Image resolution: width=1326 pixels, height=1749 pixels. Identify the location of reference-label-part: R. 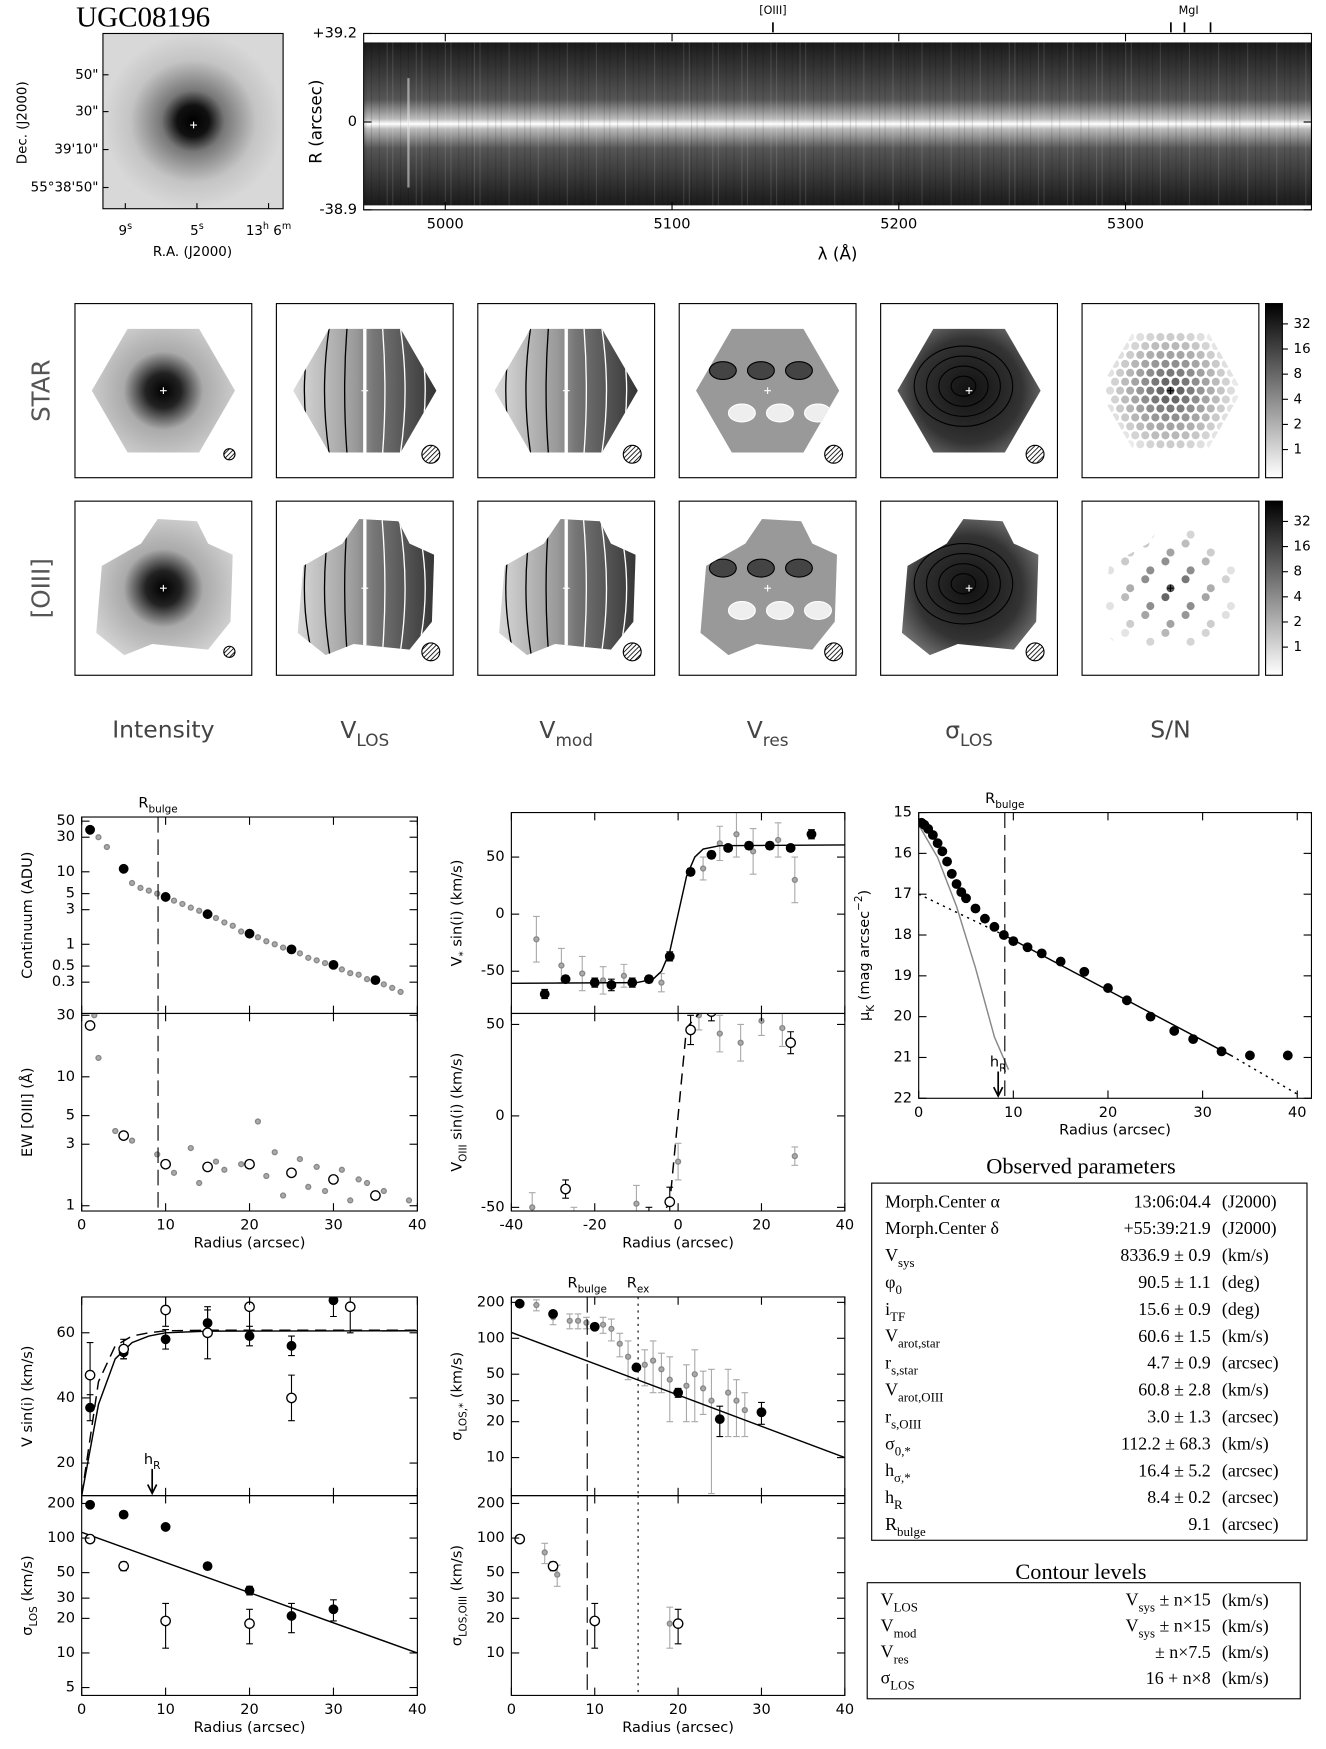
(573, 1284).